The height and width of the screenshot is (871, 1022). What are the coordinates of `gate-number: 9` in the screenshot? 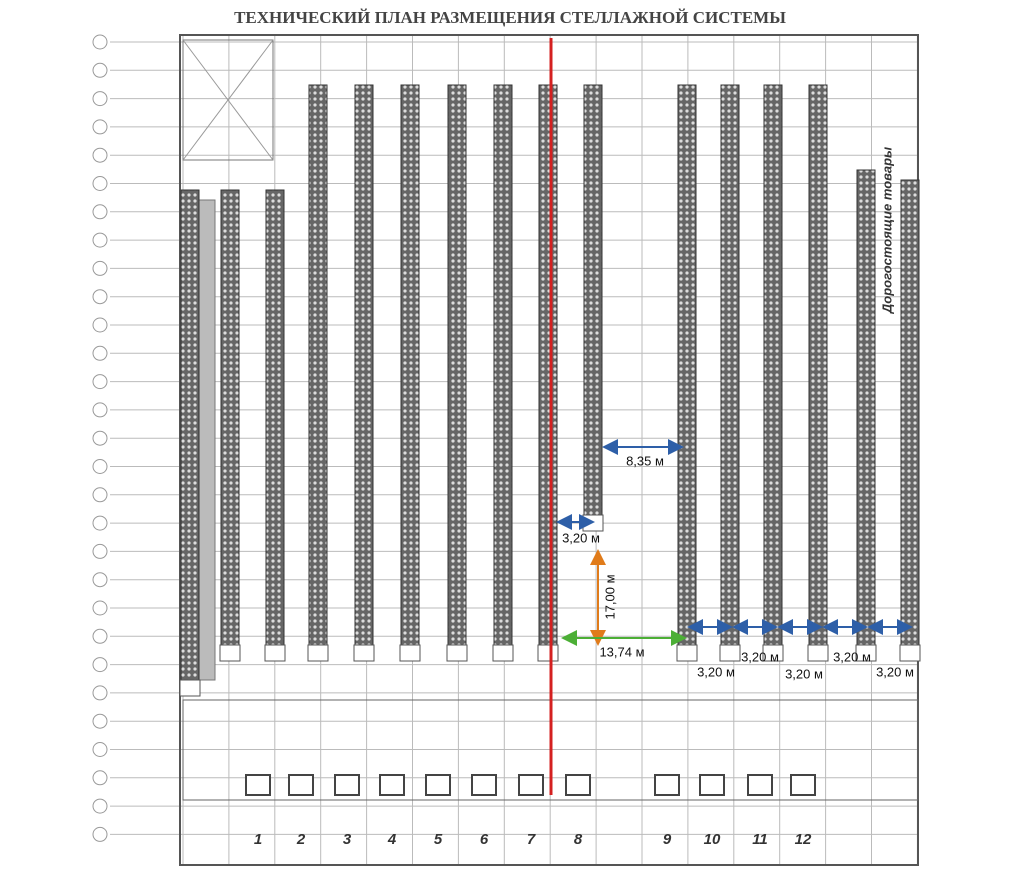 It's located at (667, 839).